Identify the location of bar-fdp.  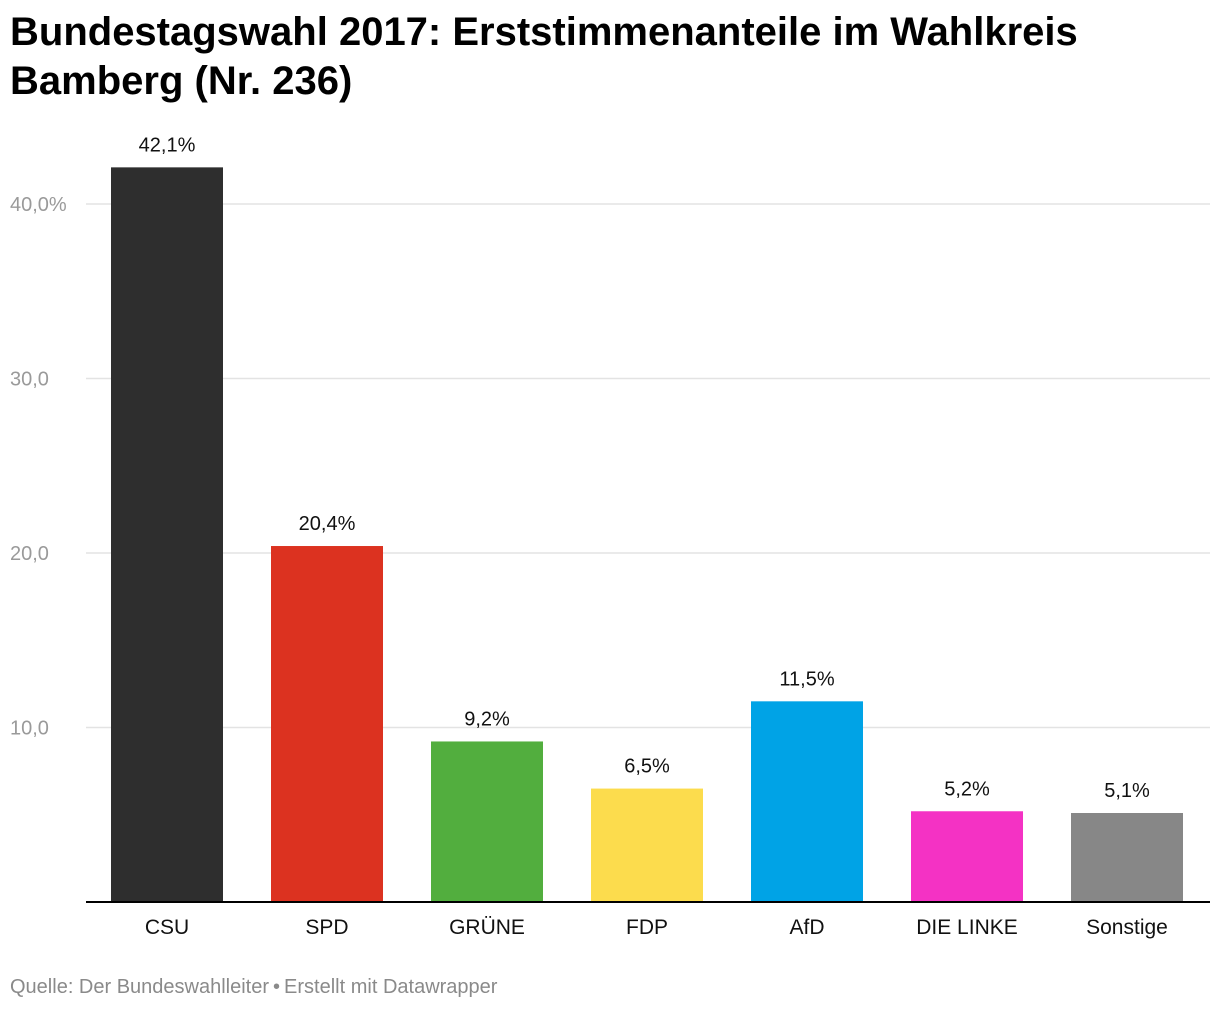
(647, 845).